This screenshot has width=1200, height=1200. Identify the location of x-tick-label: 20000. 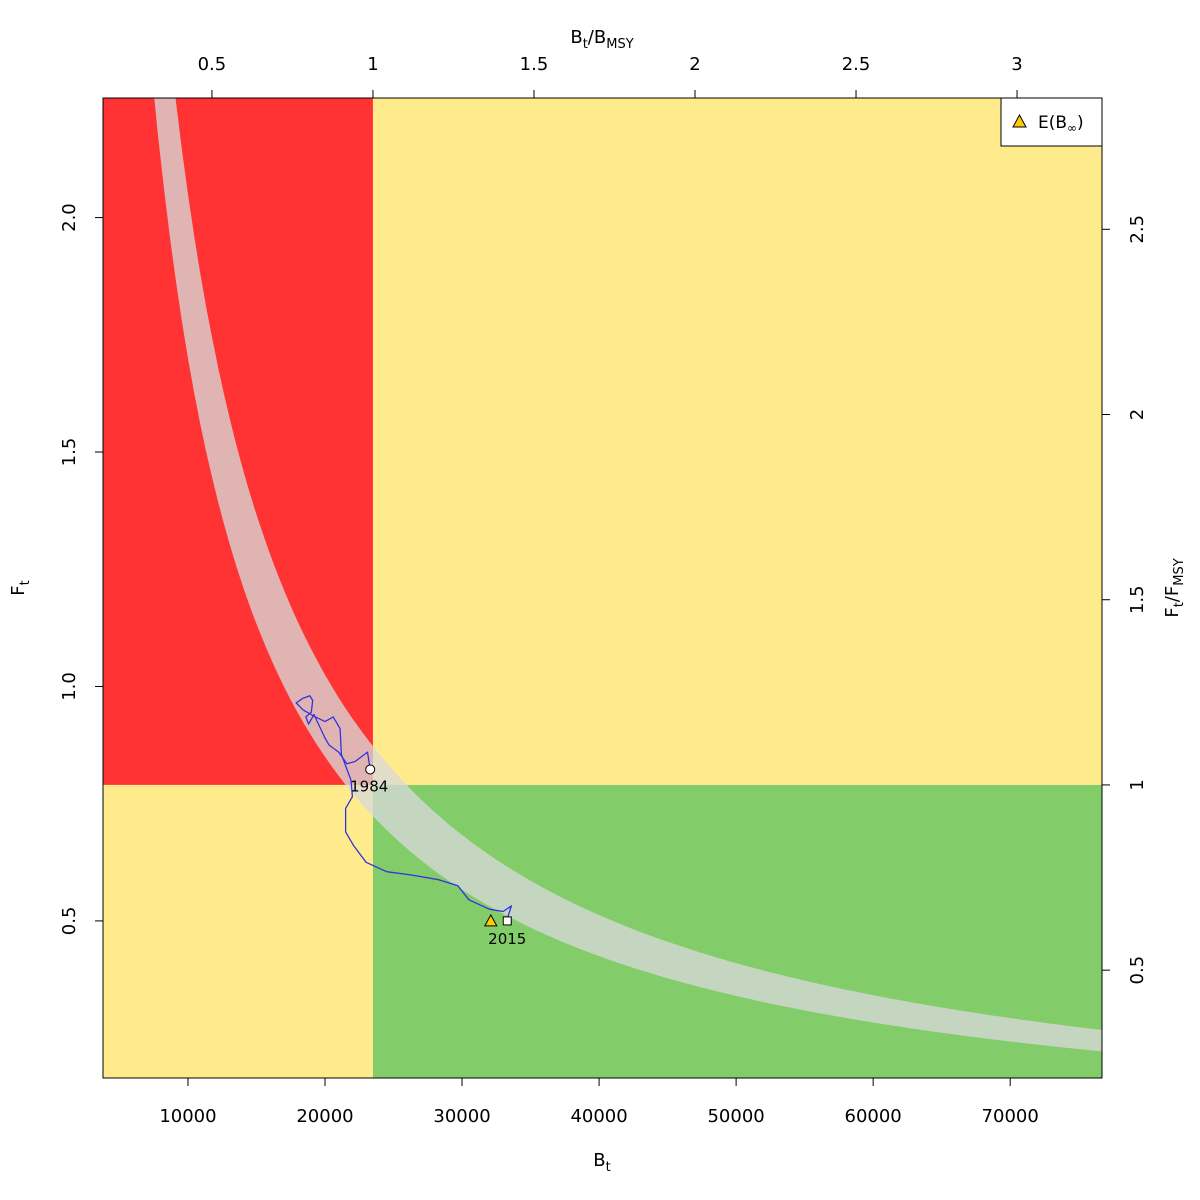
(324, 1116).